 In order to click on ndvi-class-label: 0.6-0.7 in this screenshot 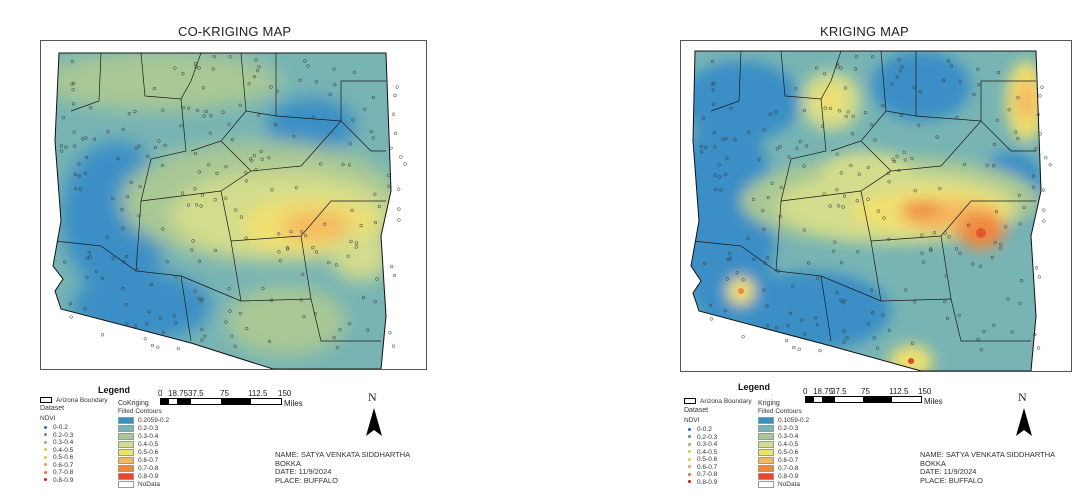, I will do `click(707, 467)`.